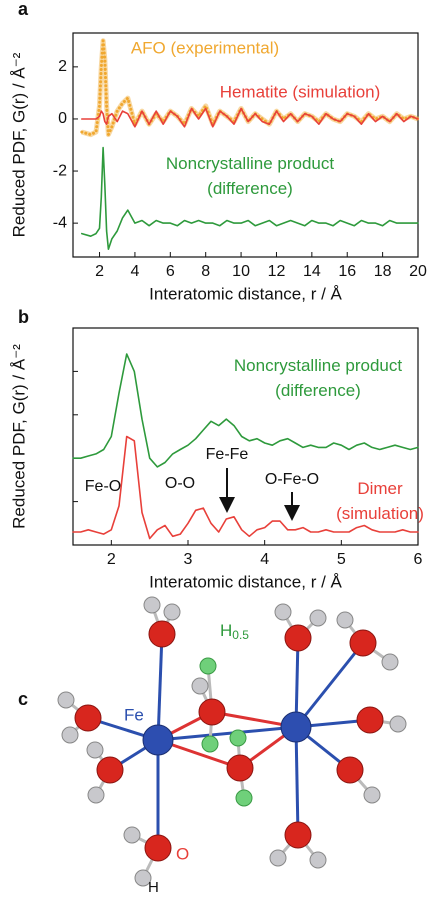 This screenshot has width=427, height=897. I want to click on panel-label: b, so click(23, 317).